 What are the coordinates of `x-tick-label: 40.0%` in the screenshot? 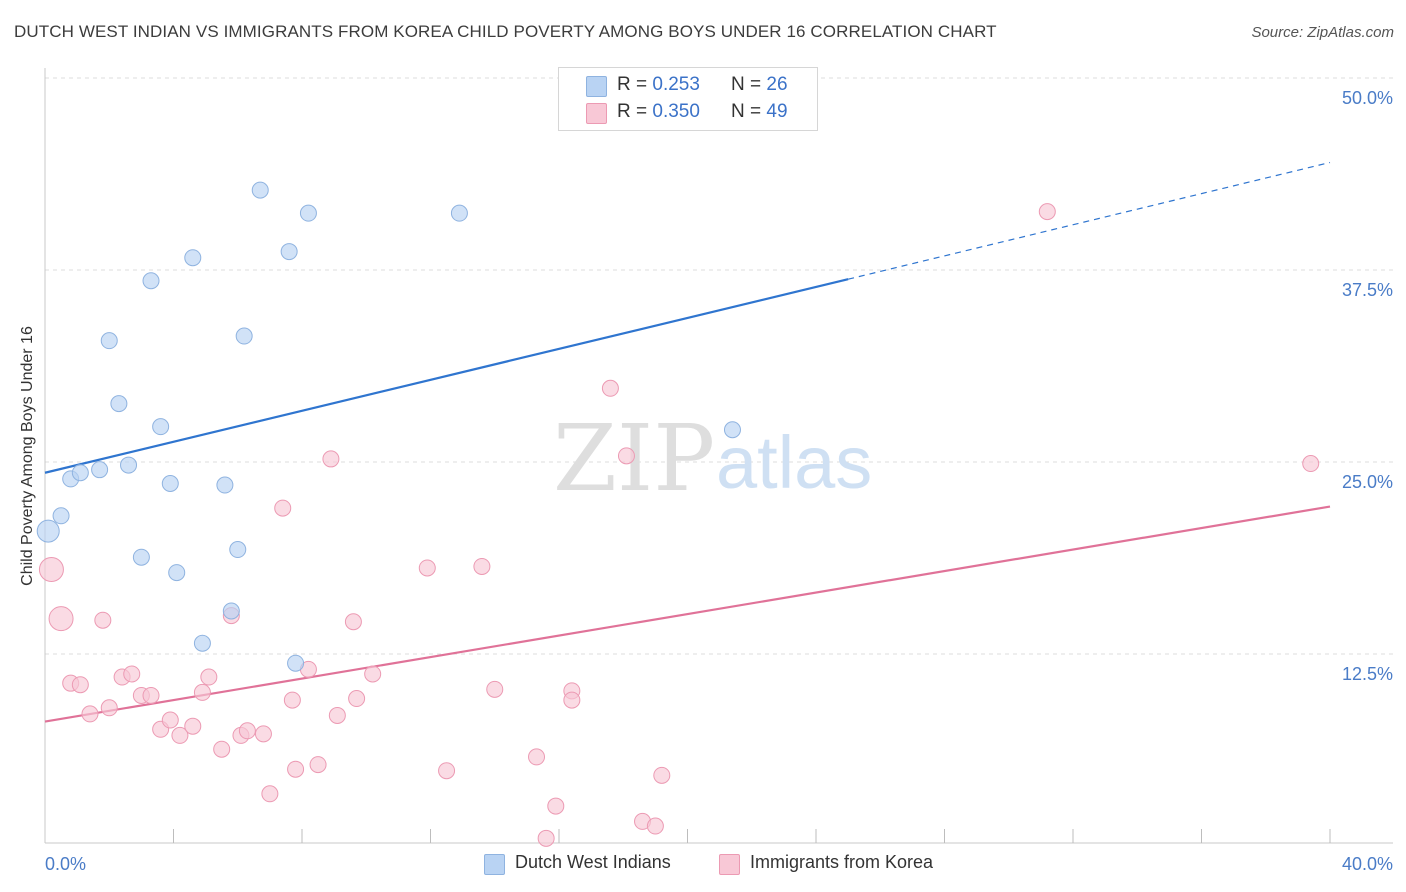 It's located at (1367, 864).